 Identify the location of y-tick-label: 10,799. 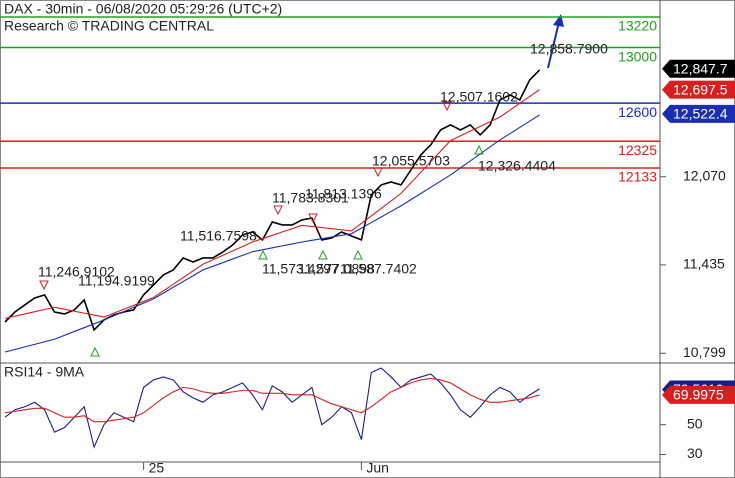
(704, 352).